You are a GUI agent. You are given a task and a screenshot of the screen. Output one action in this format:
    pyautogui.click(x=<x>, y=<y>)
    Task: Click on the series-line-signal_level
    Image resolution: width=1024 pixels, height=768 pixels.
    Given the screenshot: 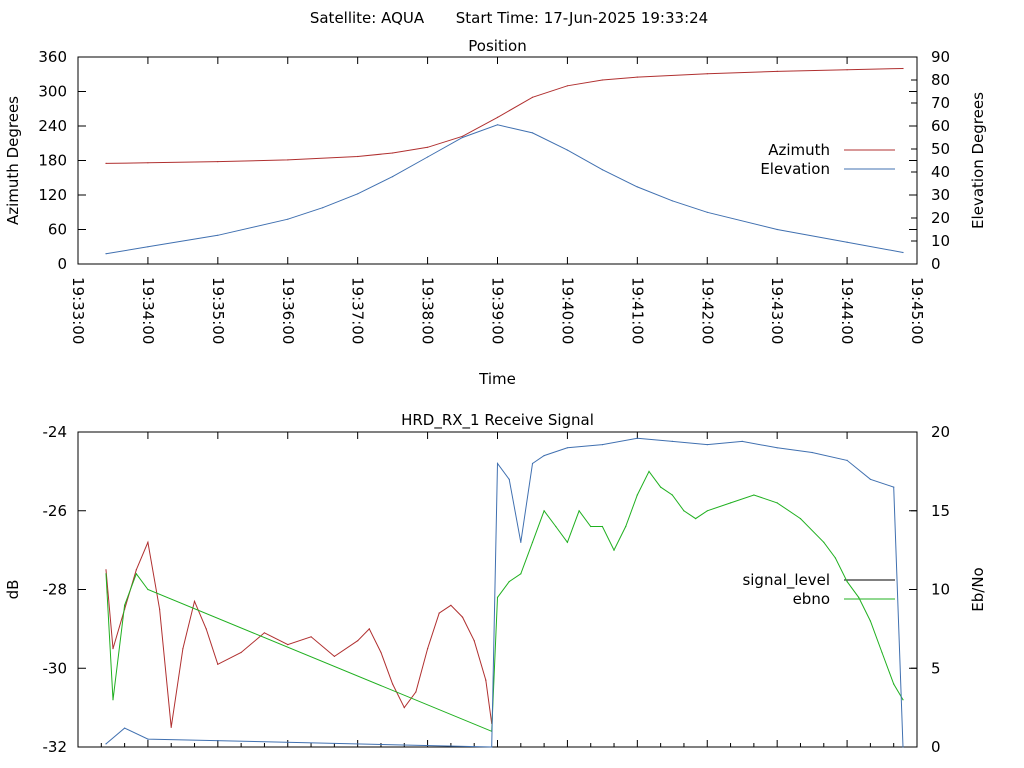 What is the action you would take?
    pyautogui.click(x=299, y=634)
    